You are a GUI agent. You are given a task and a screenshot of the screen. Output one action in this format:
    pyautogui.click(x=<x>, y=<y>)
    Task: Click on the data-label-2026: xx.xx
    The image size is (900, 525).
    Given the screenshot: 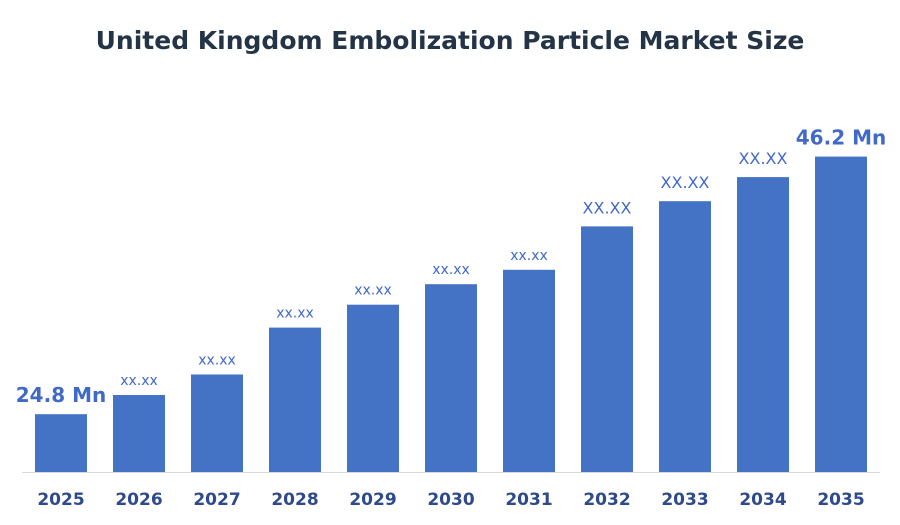 What is the action you would take?
    pyautogui.click(x=139, y=381)
    